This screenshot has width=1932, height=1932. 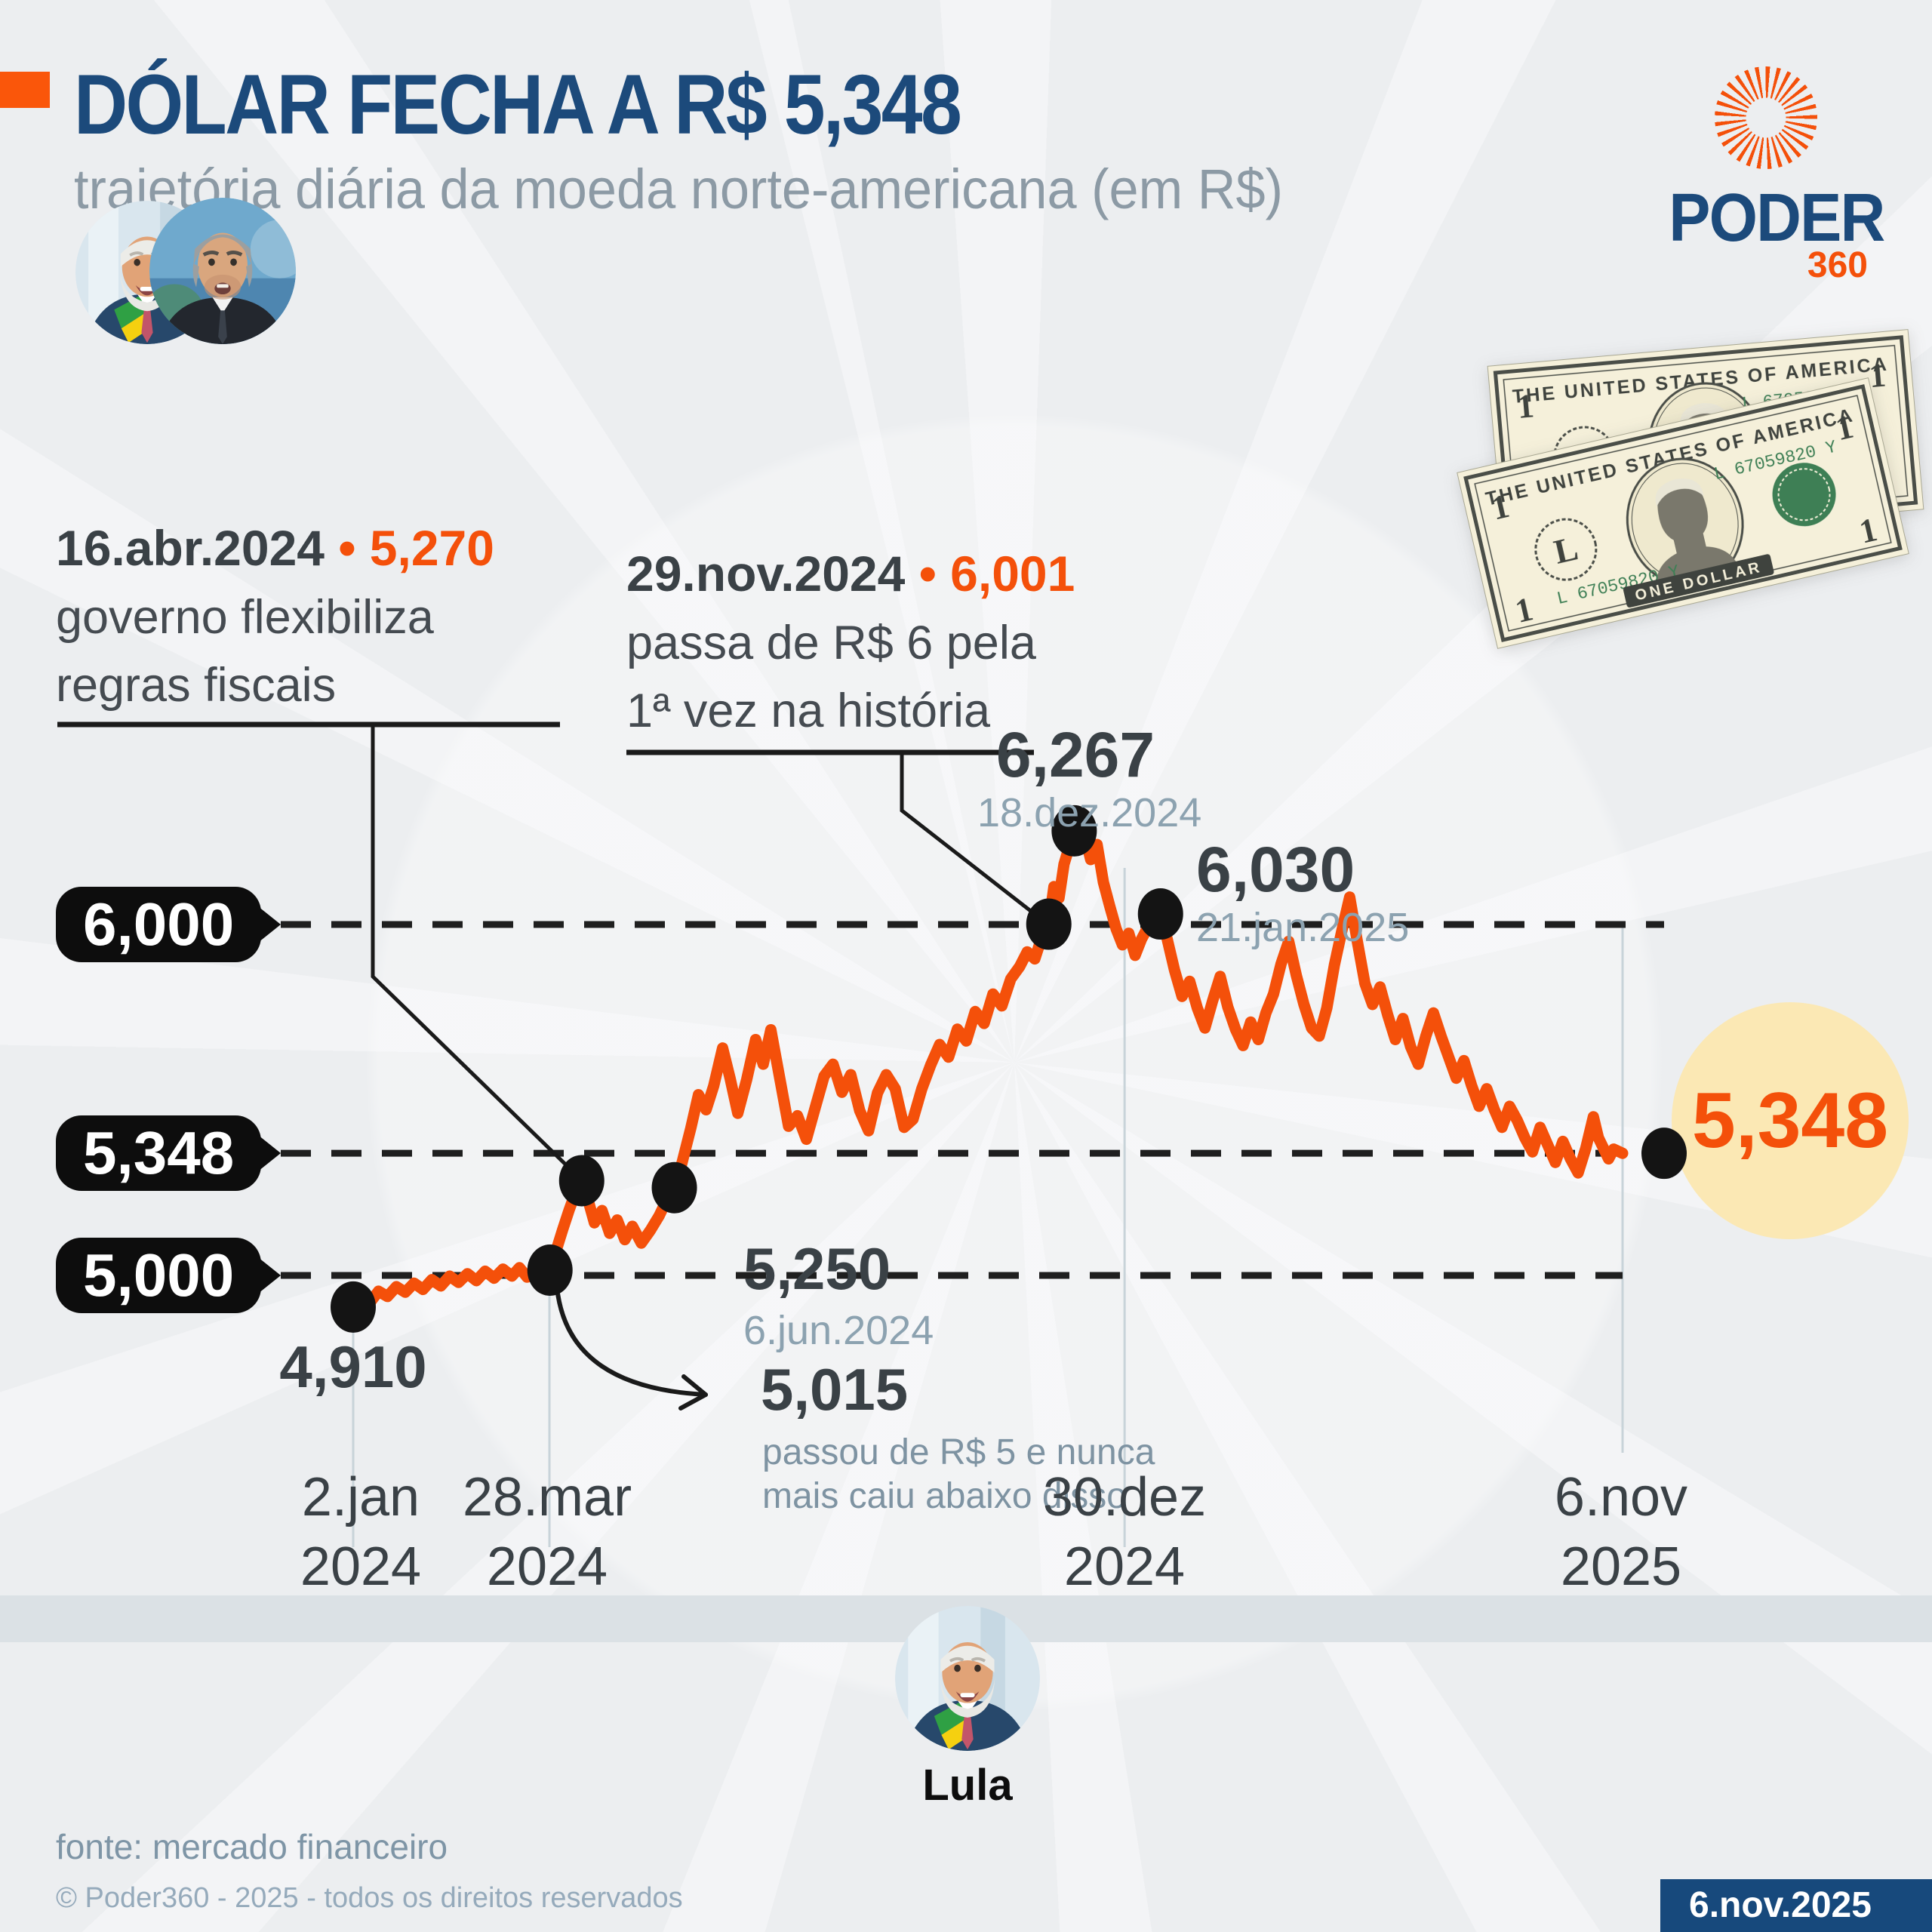 What do you see at coordinates (944, 1496) in the screenshot?
I see `label-5015-note-line2: mais caiu abaixo disso` at bounding box center [944, 1496].